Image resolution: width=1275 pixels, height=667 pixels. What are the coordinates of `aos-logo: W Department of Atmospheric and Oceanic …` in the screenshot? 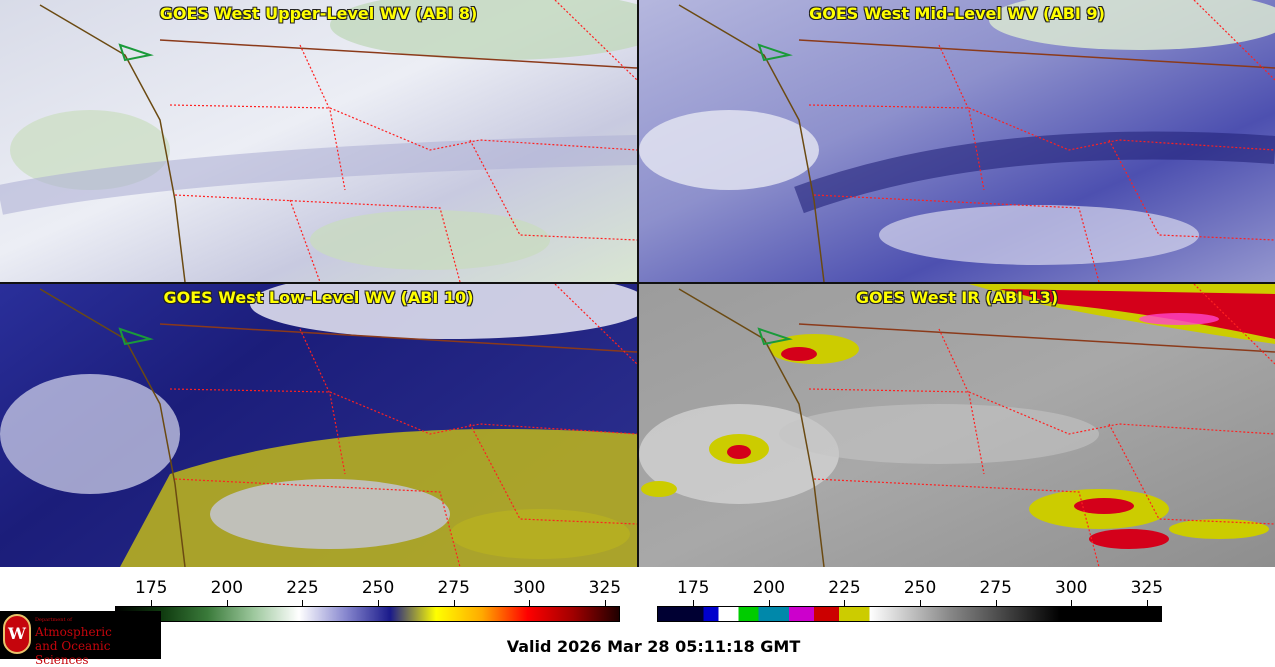 It's located at (80, 639).